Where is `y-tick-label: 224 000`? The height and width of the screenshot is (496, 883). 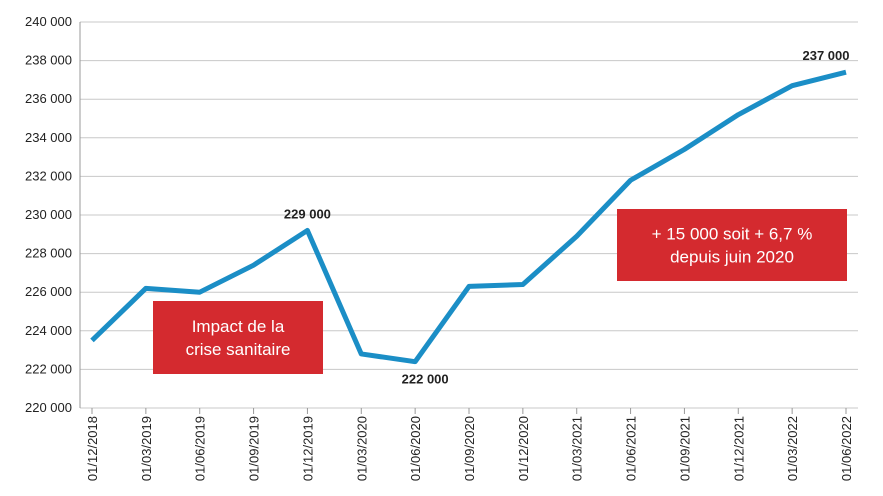 y-tick-label: 224 000 is located at coordinates (48, 330).